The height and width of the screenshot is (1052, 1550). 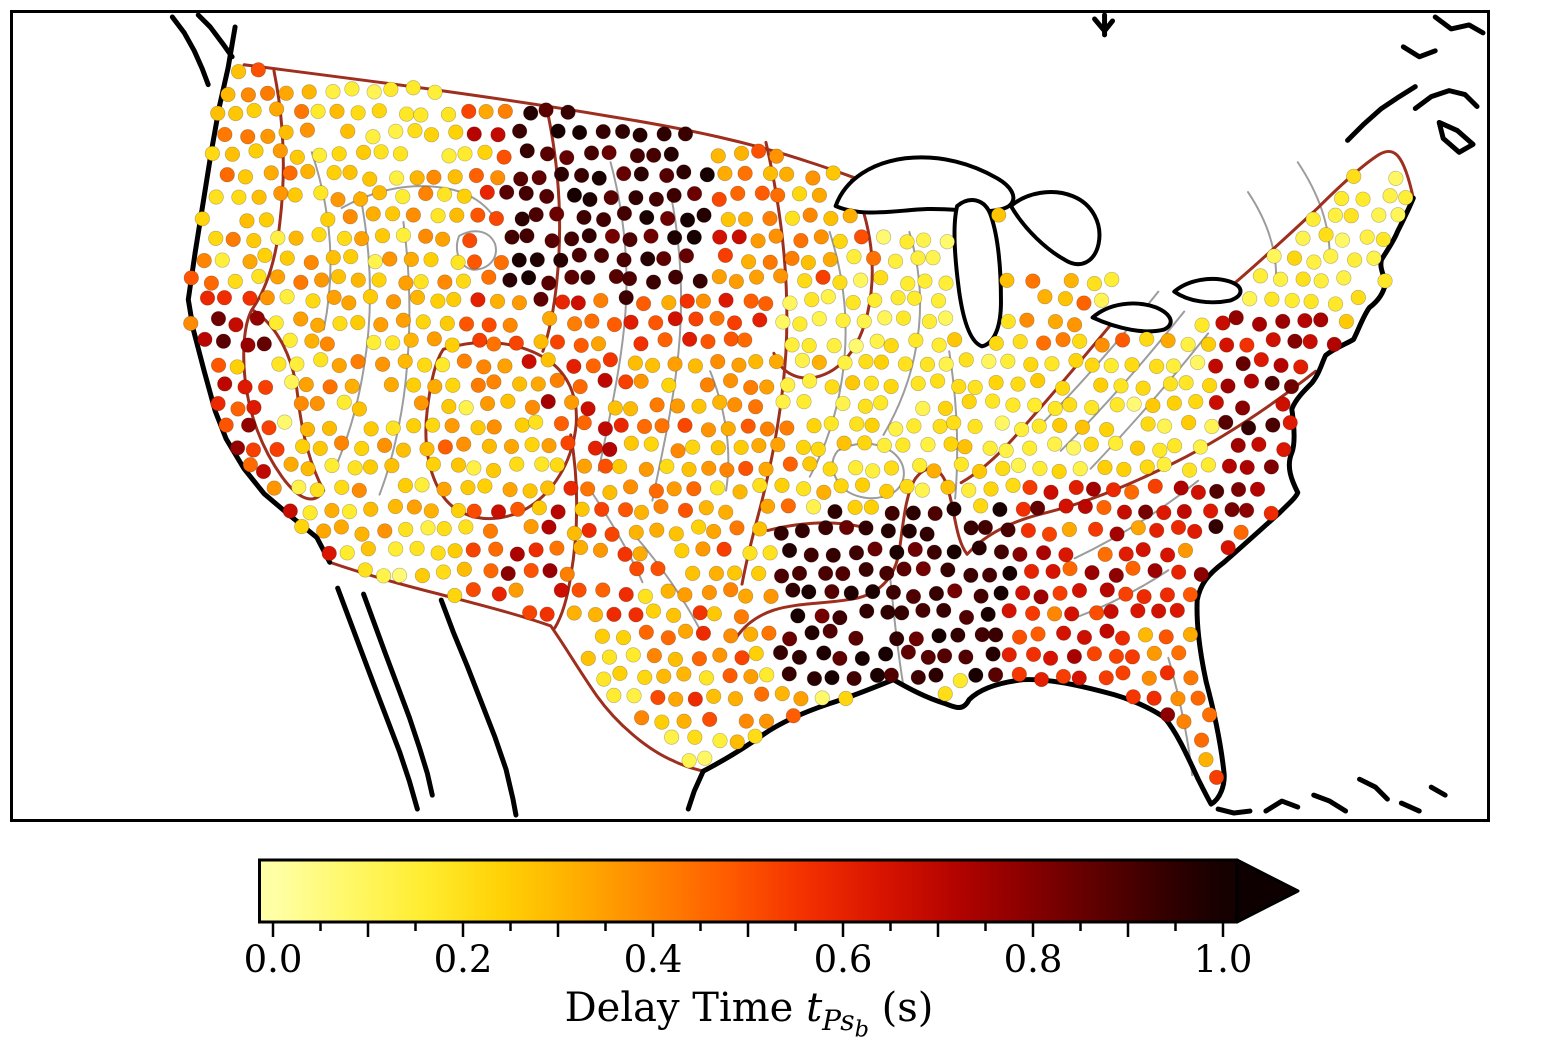 I want to click on colorbar: 0.0 0.2 0.4 0.6 0.8 1.0, so click(x=806, y=922).